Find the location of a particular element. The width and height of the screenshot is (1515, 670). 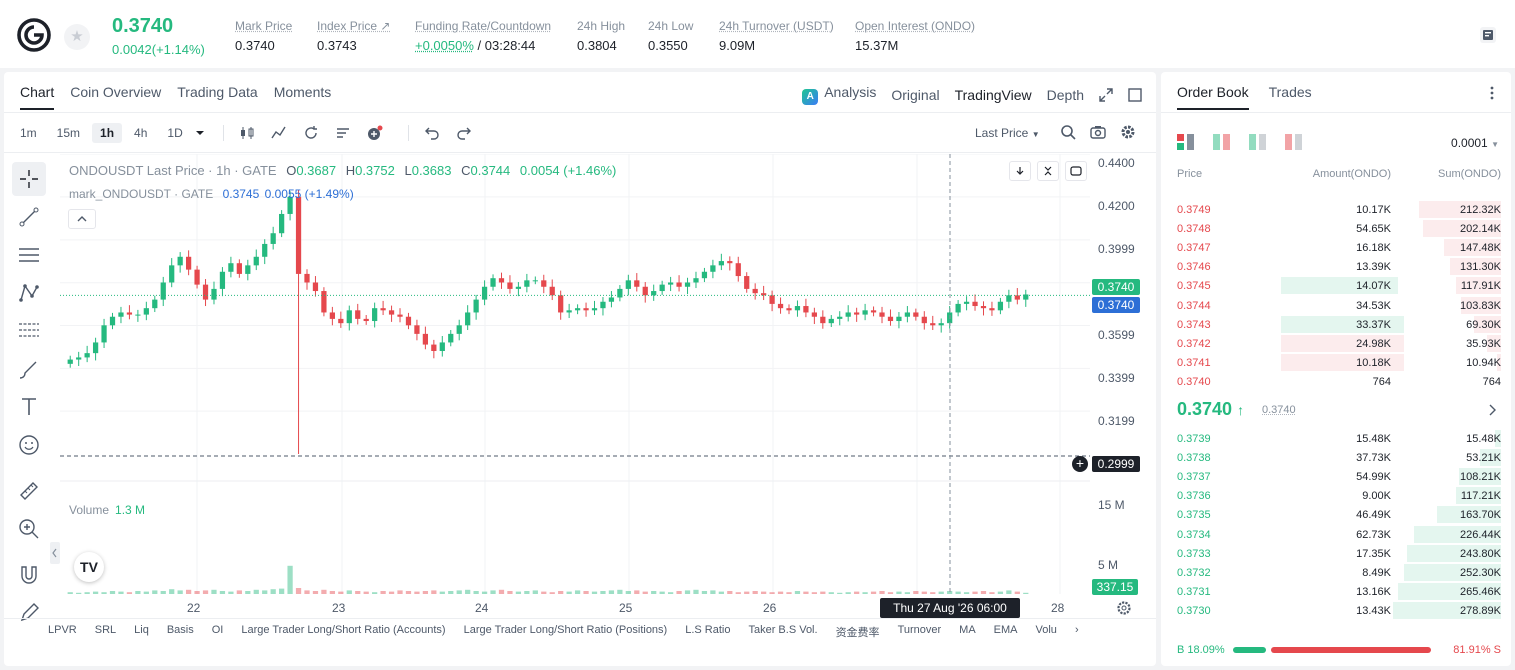

timeframe-1d: 1D is located at coordinates (175, 133).